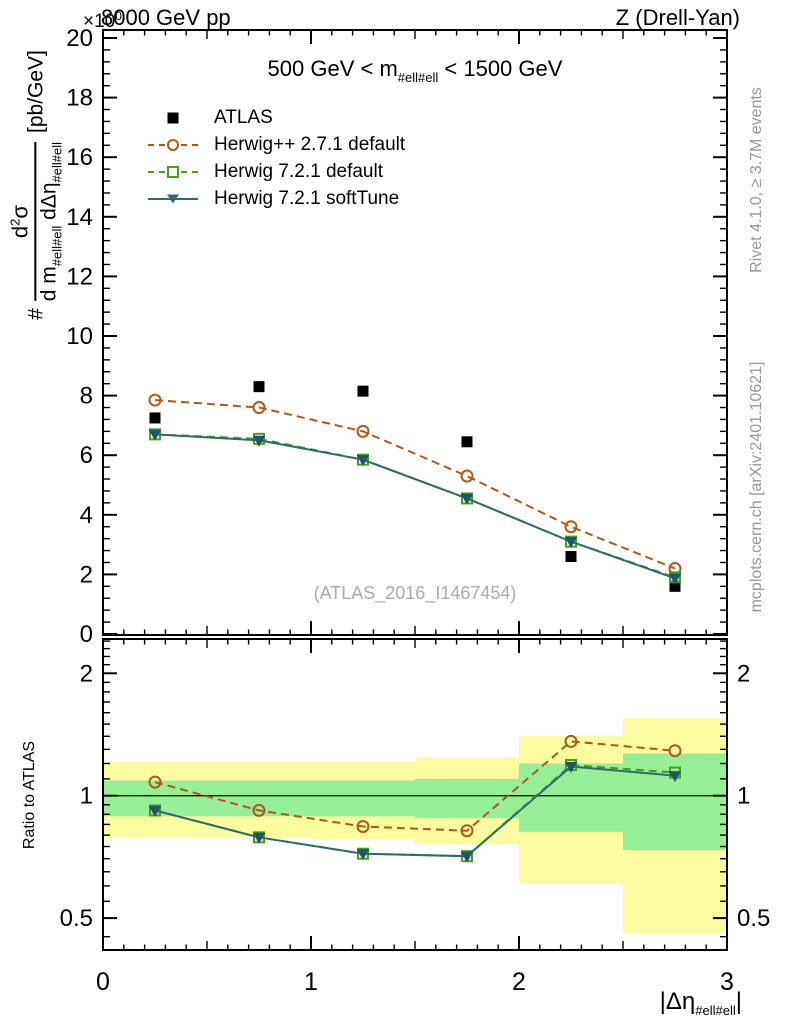  I want to click on y-axis-title-prefix: #, so click(35, 314).